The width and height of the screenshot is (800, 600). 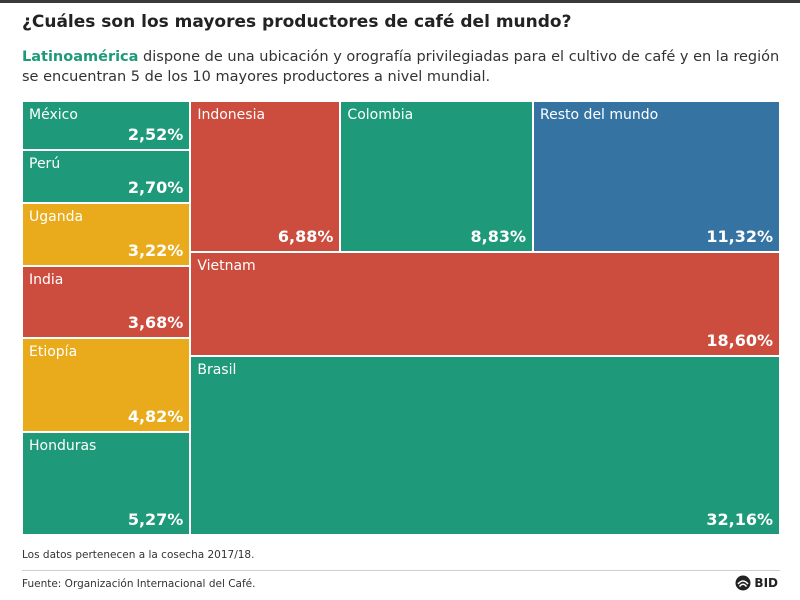 I want to click on tile-label-uganda: Uganda, so click(x=56, y=217).